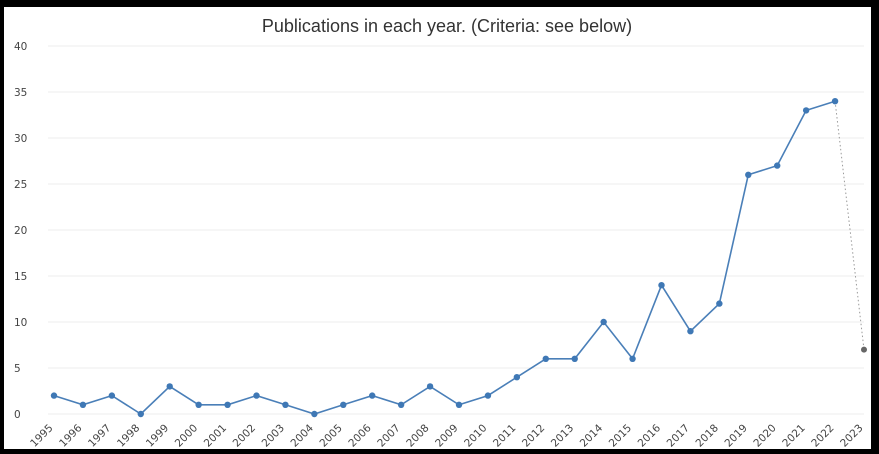 Image resolution: width=879 pixels, height=454 pixels. Describe the element at coordinates (20, 277) in the screenshot. I see `y-tick-label: 15` at that location.